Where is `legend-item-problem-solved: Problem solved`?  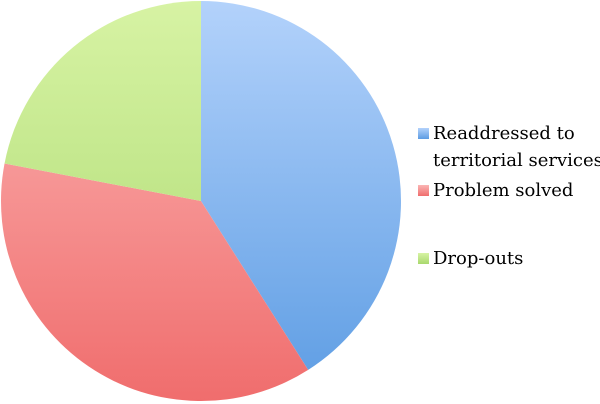 legend-item-problem-solved: Problem solved is located at coordinates (495, 190).